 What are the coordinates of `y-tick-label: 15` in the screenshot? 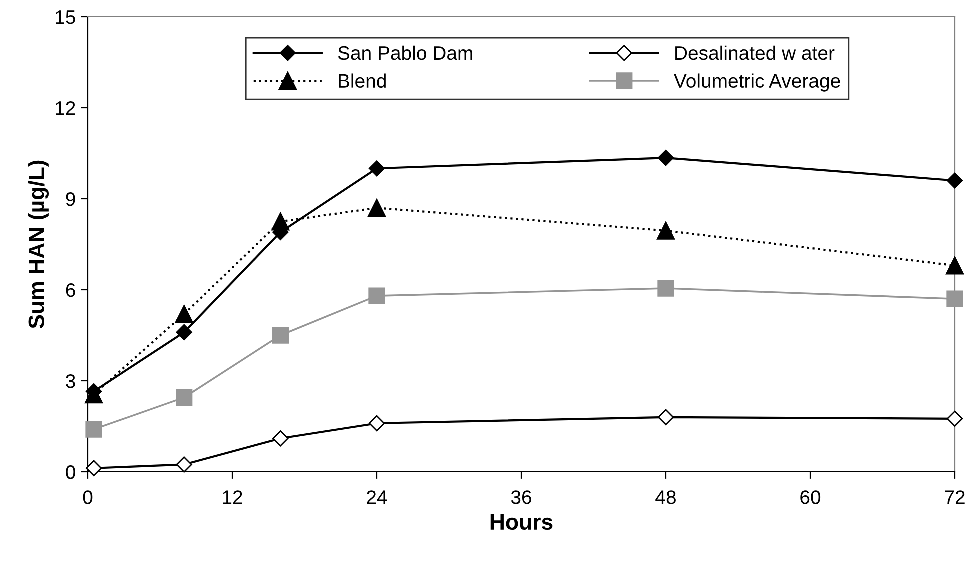 It's located at (66, 17).